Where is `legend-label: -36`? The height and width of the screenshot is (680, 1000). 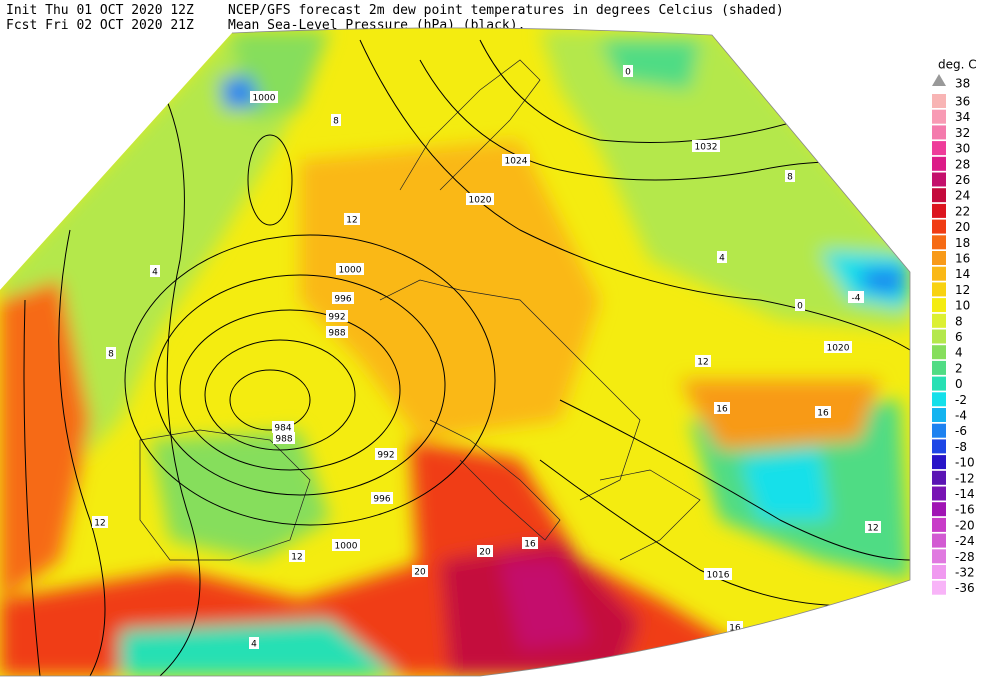 legend-label: -36 is located at coordinates (965, 588).